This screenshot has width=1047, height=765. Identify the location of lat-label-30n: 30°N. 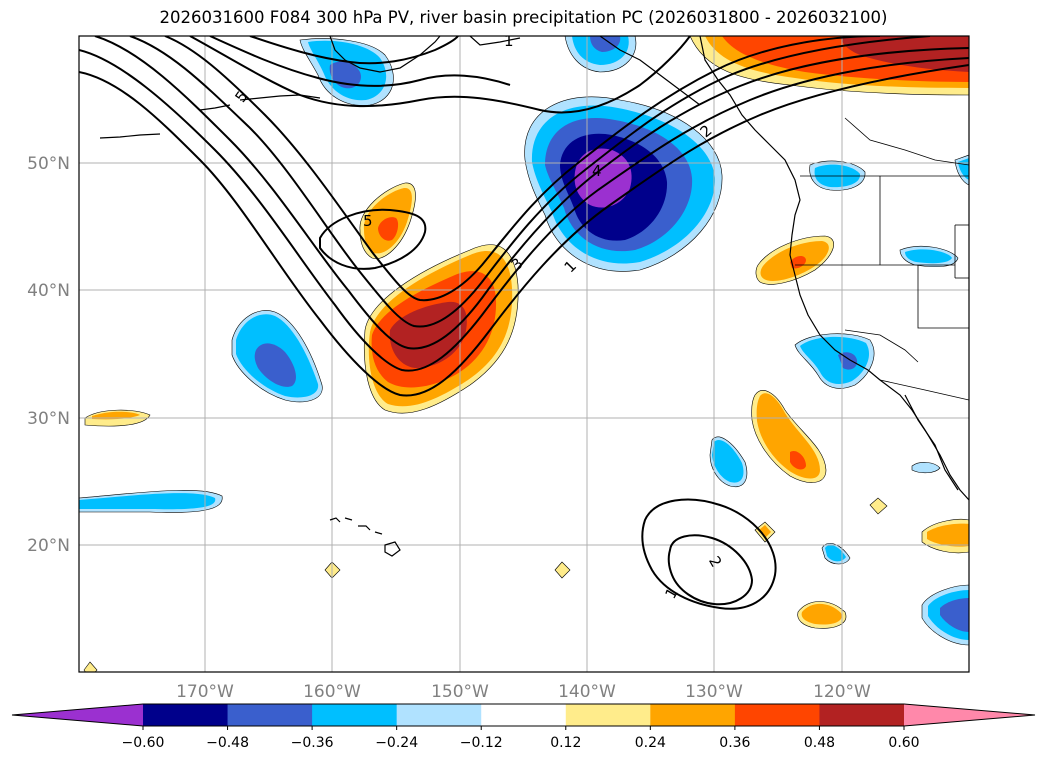
(48, 419).